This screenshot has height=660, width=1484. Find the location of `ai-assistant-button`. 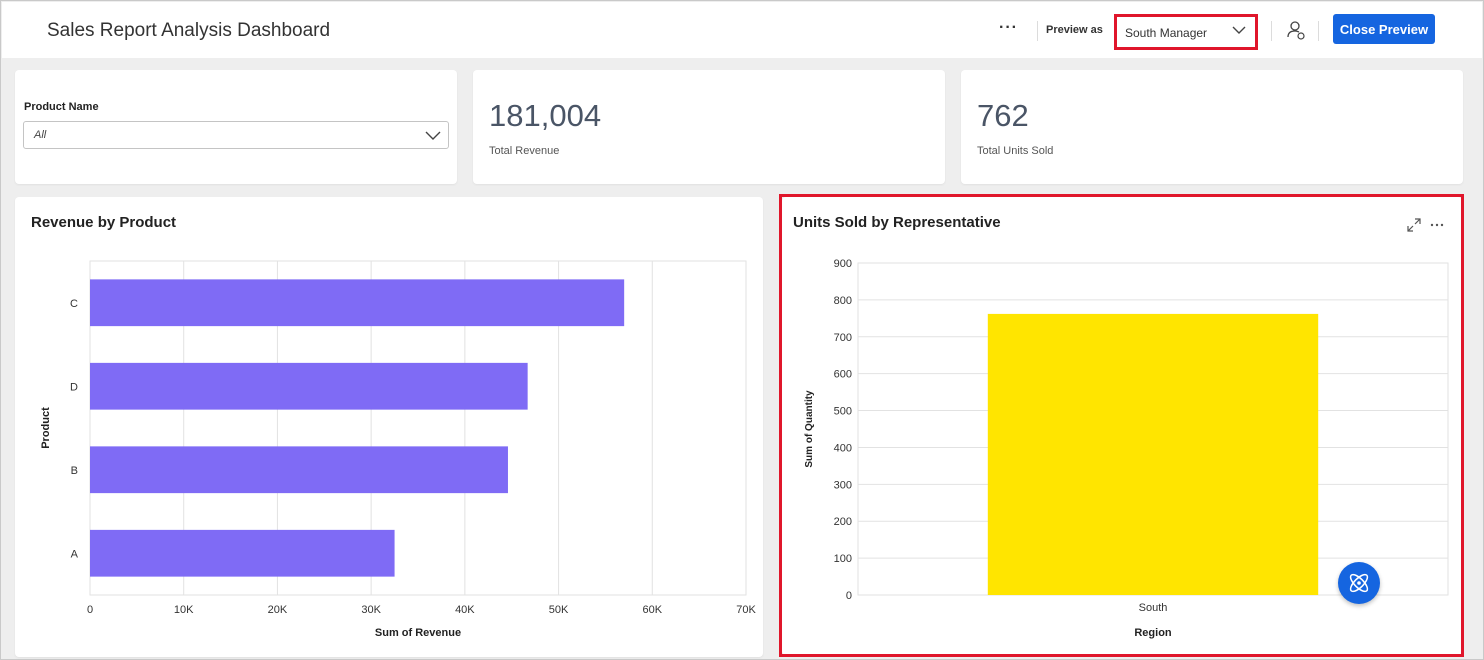

ai-assistant-button is located at coordinates (1359, 583).